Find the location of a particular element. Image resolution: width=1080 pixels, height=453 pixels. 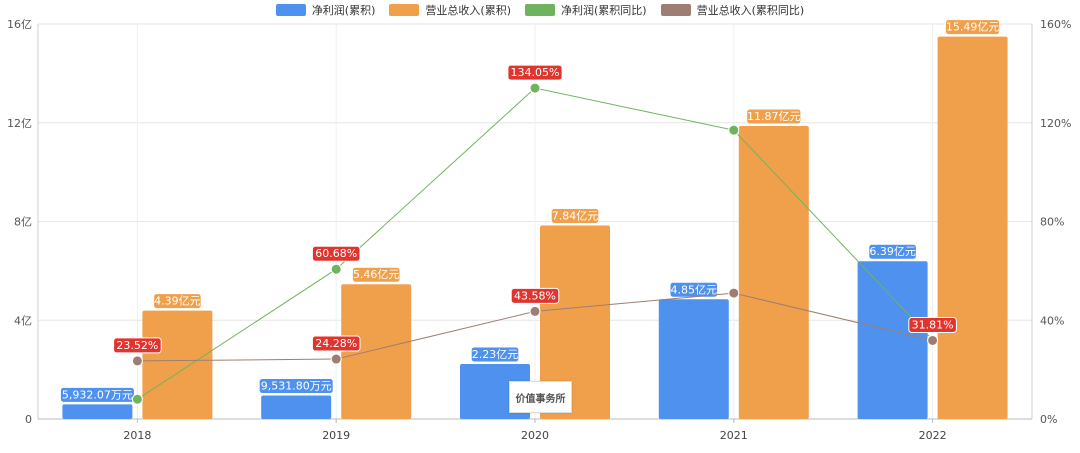

watermark-text: 价值事务所 is located at coordinates (540, 399).